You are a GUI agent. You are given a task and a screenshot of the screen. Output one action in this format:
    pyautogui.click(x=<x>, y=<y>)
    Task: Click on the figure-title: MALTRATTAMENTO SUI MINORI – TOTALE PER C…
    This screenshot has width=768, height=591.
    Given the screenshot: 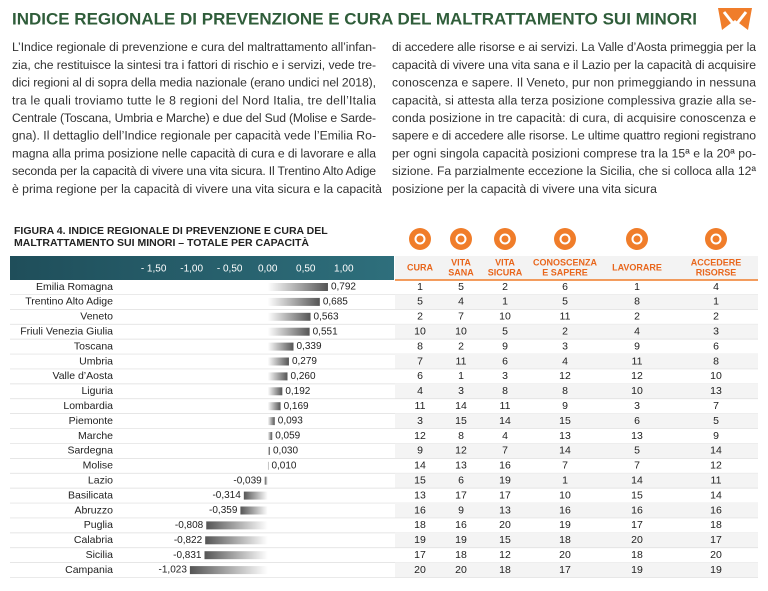 What is the action you would take?
    pyautogui.click(x=161, y=242)
    